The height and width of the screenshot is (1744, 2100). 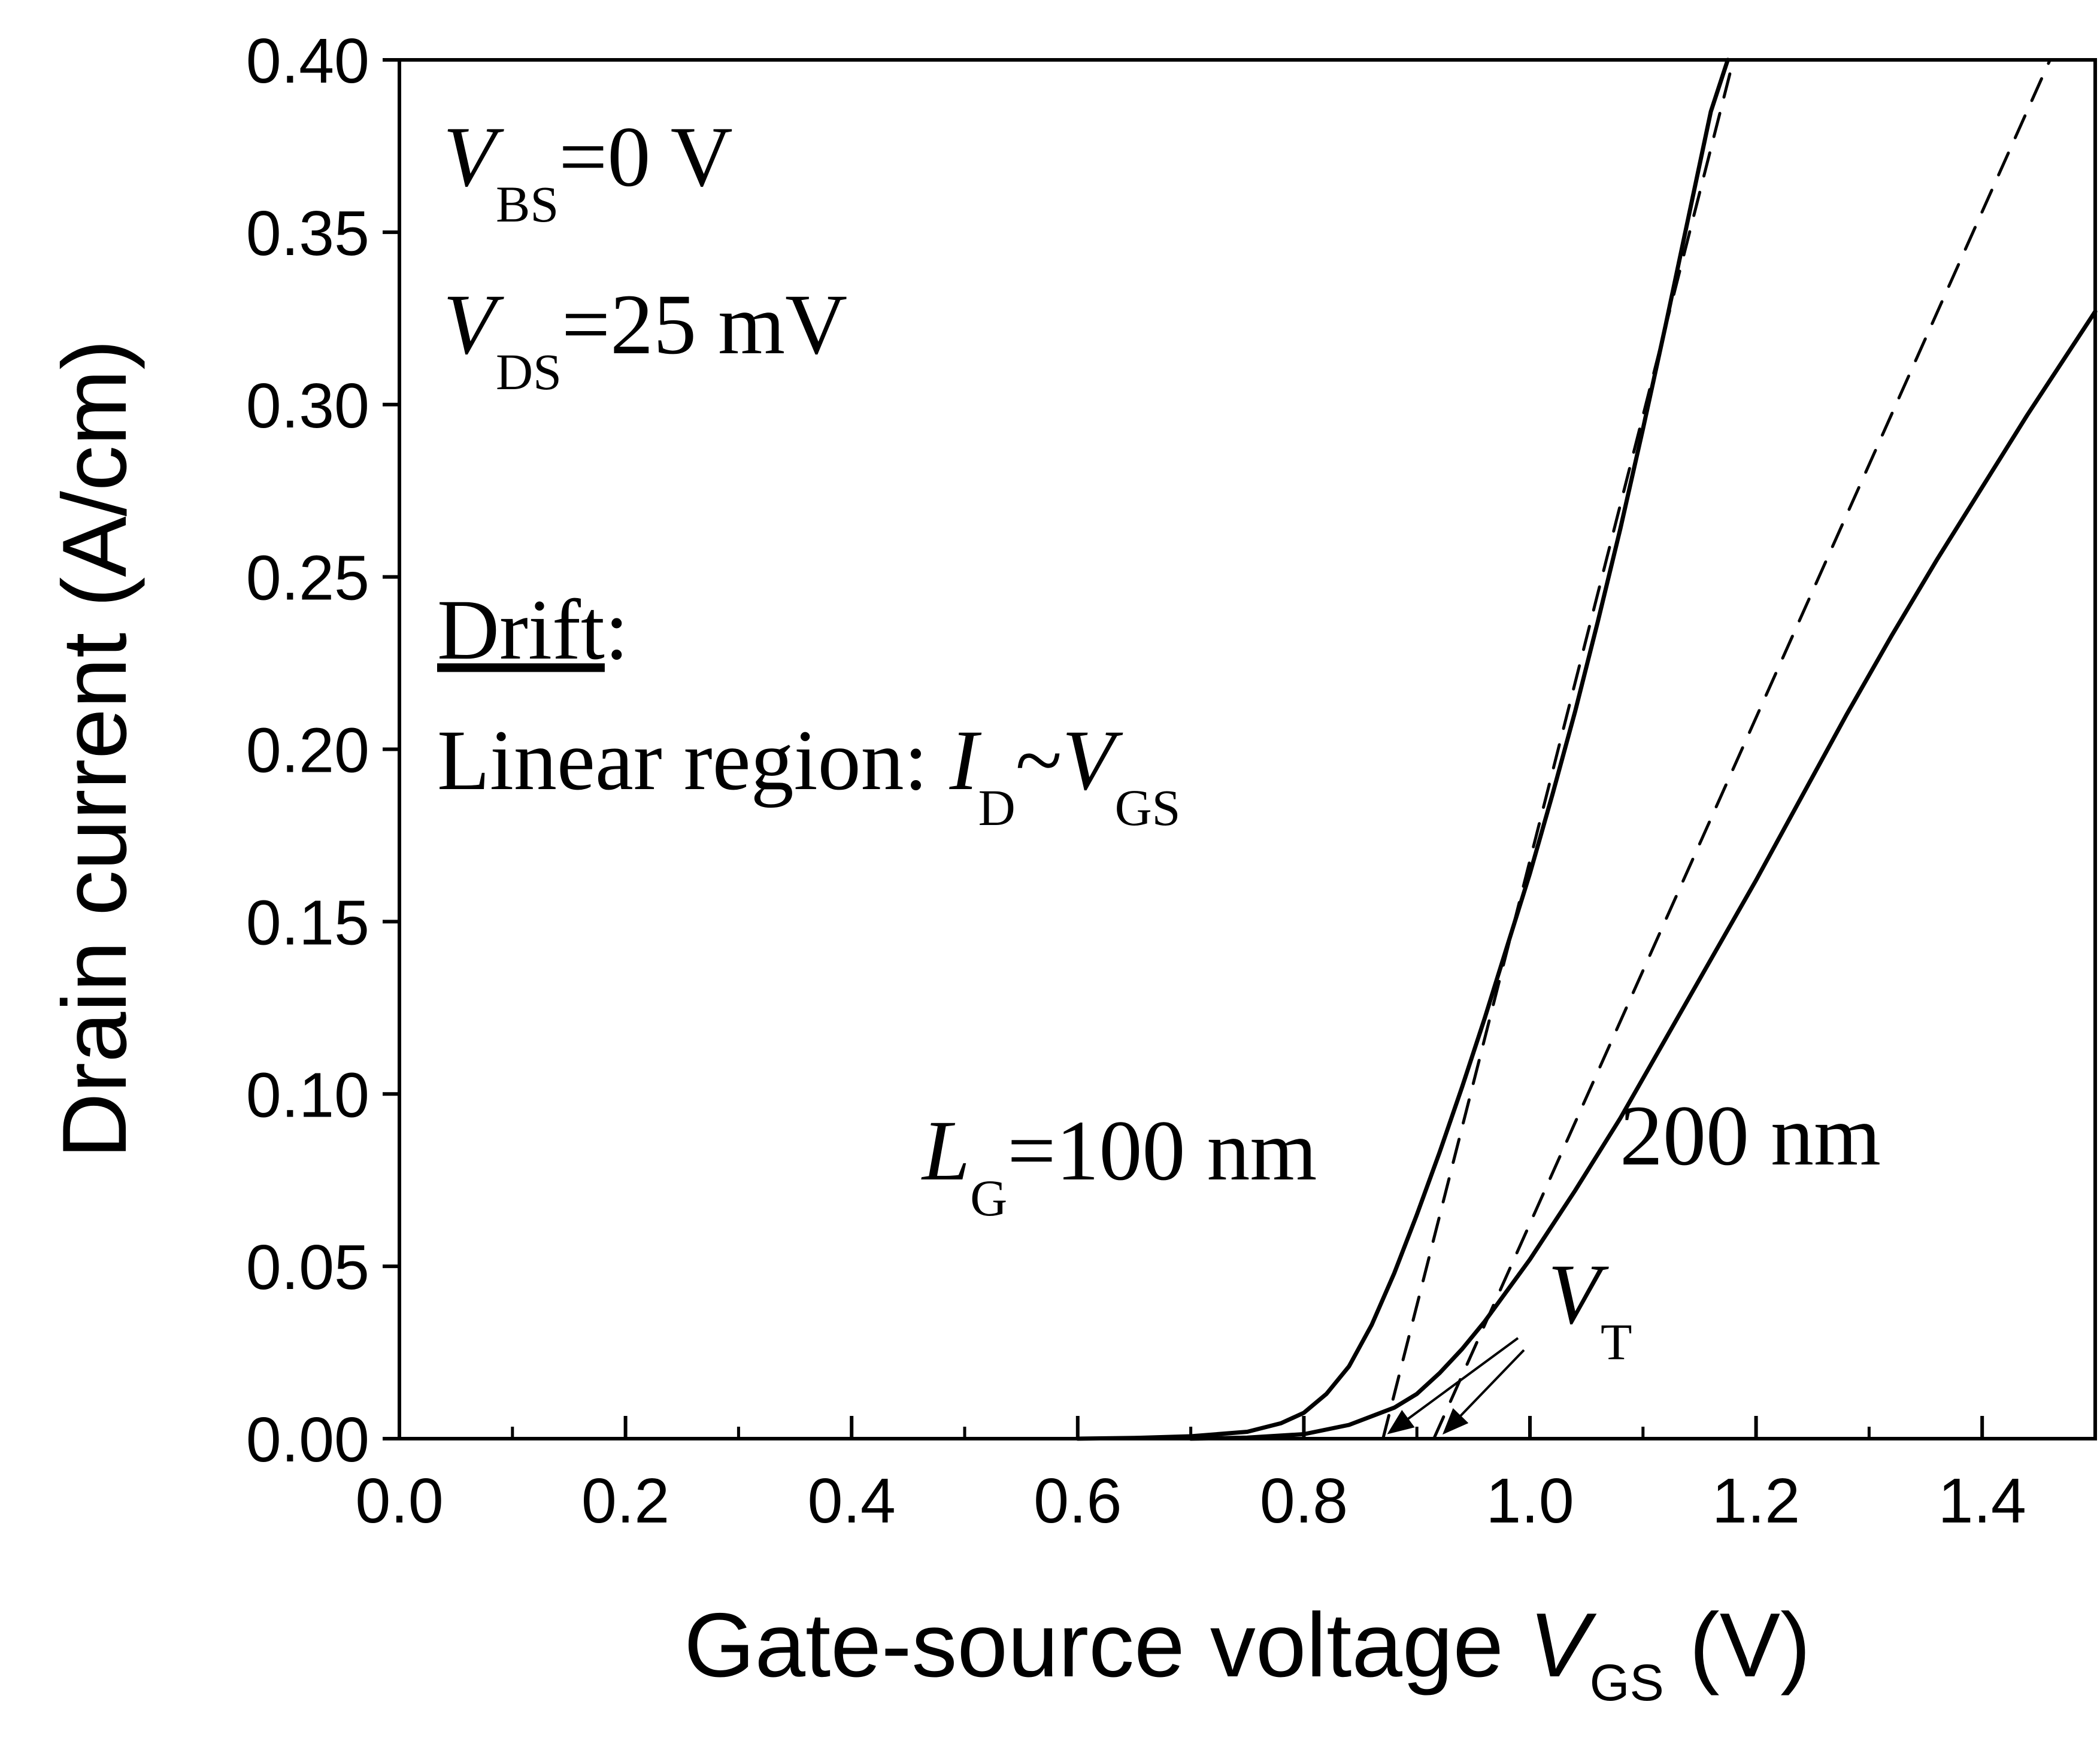 I want to click on x-tick-labels: 0.0 0.2 0.4 0.6 0.8 1.0 1.2 1.4, so click(x=1190, y=1501).